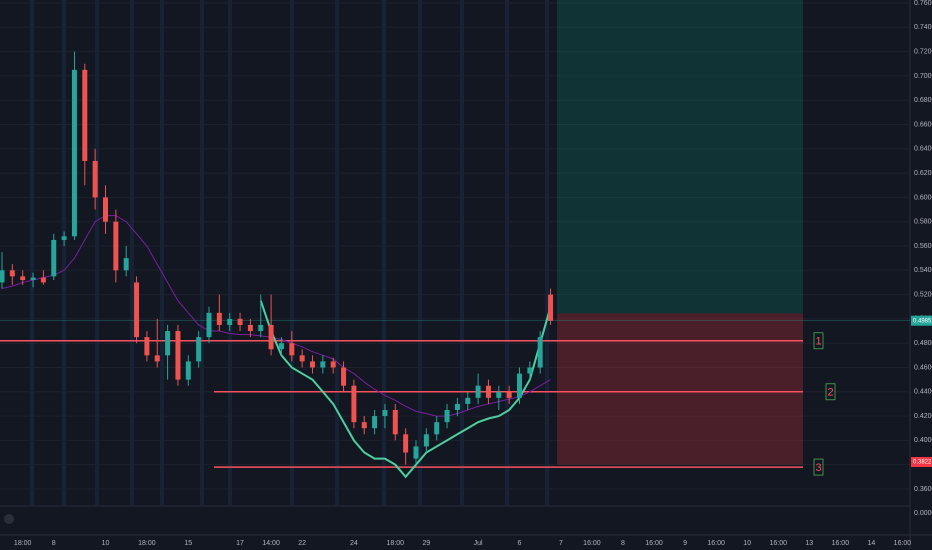  I want to click on x-tick-label: 7, so click(561, 543).